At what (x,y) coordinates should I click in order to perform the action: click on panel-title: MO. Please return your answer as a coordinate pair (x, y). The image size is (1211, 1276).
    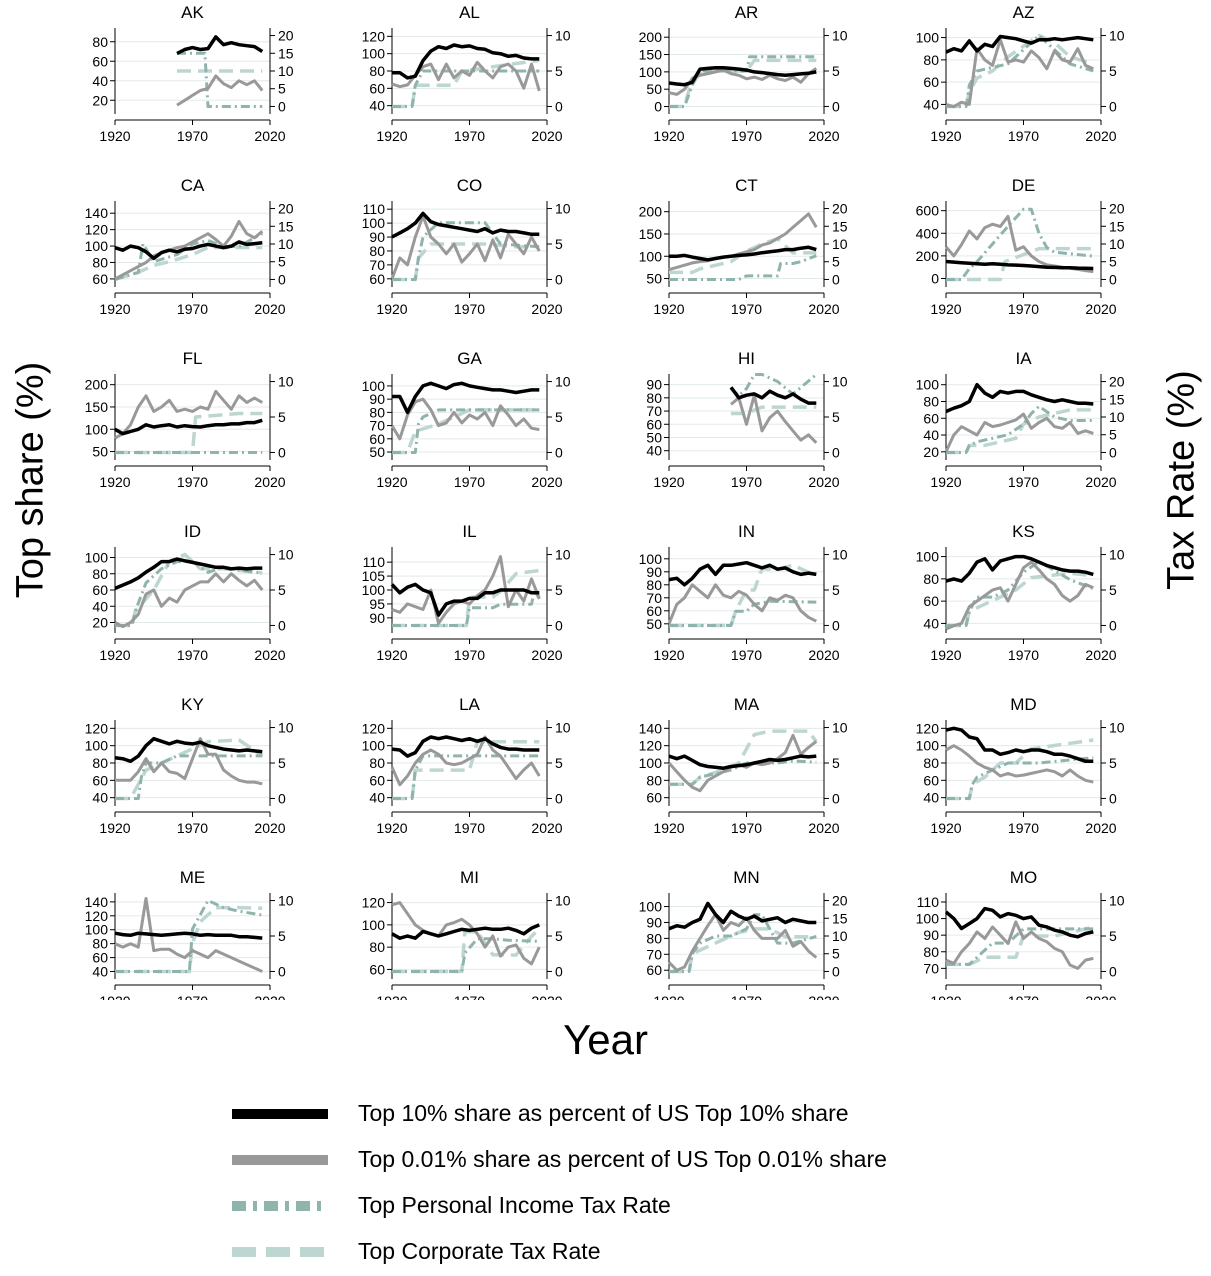
    Looking at the image, I should click on (1023, 877).